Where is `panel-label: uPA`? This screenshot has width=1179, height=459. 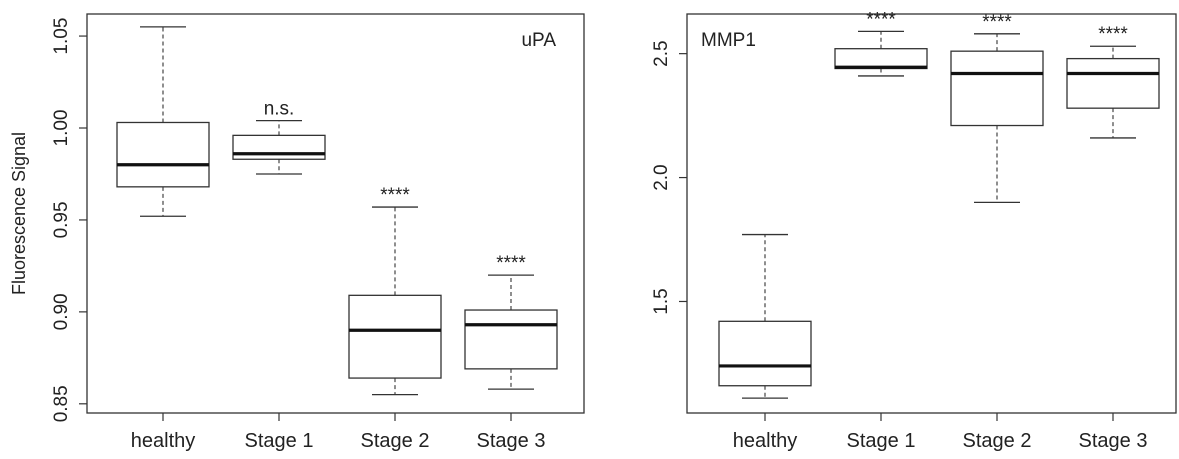 panel-label: uPA is located at coordinates (538, 40).